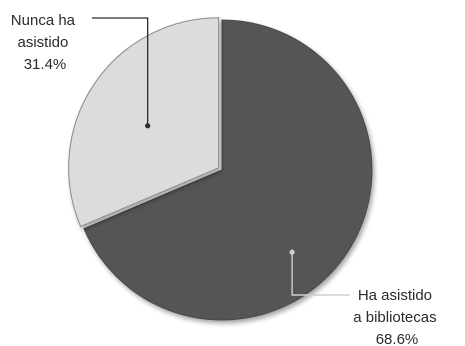 Image resolution: width=465 pixels, height=346 pixels. What do you see at coordinates (394, 317) in the screenshot?
I see `label-ha-line-2: a bibliotecas` at bounding box center [394, 317].